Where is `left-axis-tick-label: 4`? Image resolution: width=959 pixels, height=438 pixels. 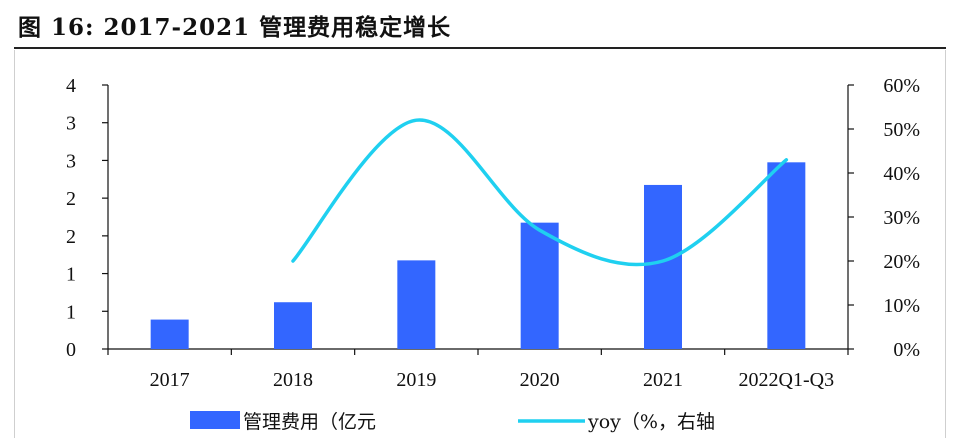
left-axis-tick-label: 4 is located at coordinates (71, 86).